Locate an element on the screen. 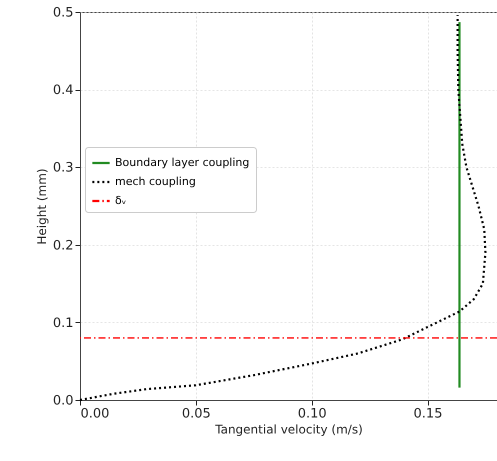  y-tick-label: 0.2 is located at coordinates (63, 246).